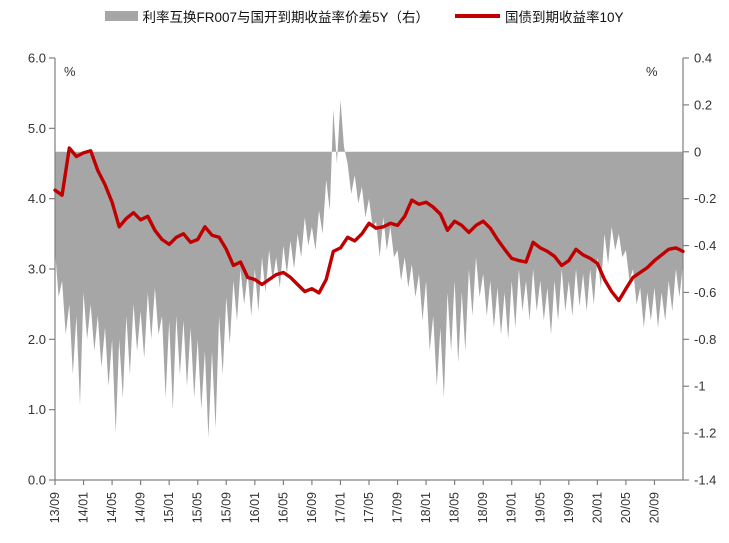 The height and width of the screenshot is (543, 729). Describe the element at coordinates (283, 507) in the screenshot. I see `x-tick-label: 16/05` at that location.